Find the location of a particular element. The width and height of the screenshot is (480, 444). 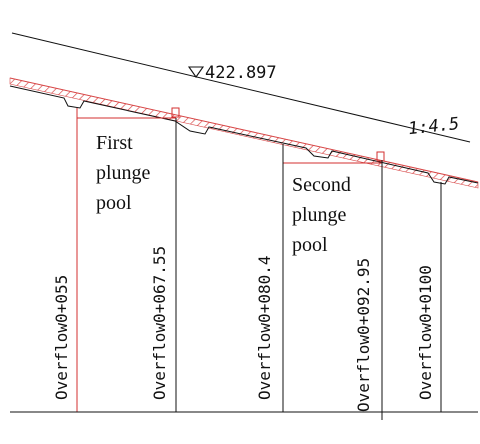

second-pool-line3: pool is located at coordinates (310, 245).